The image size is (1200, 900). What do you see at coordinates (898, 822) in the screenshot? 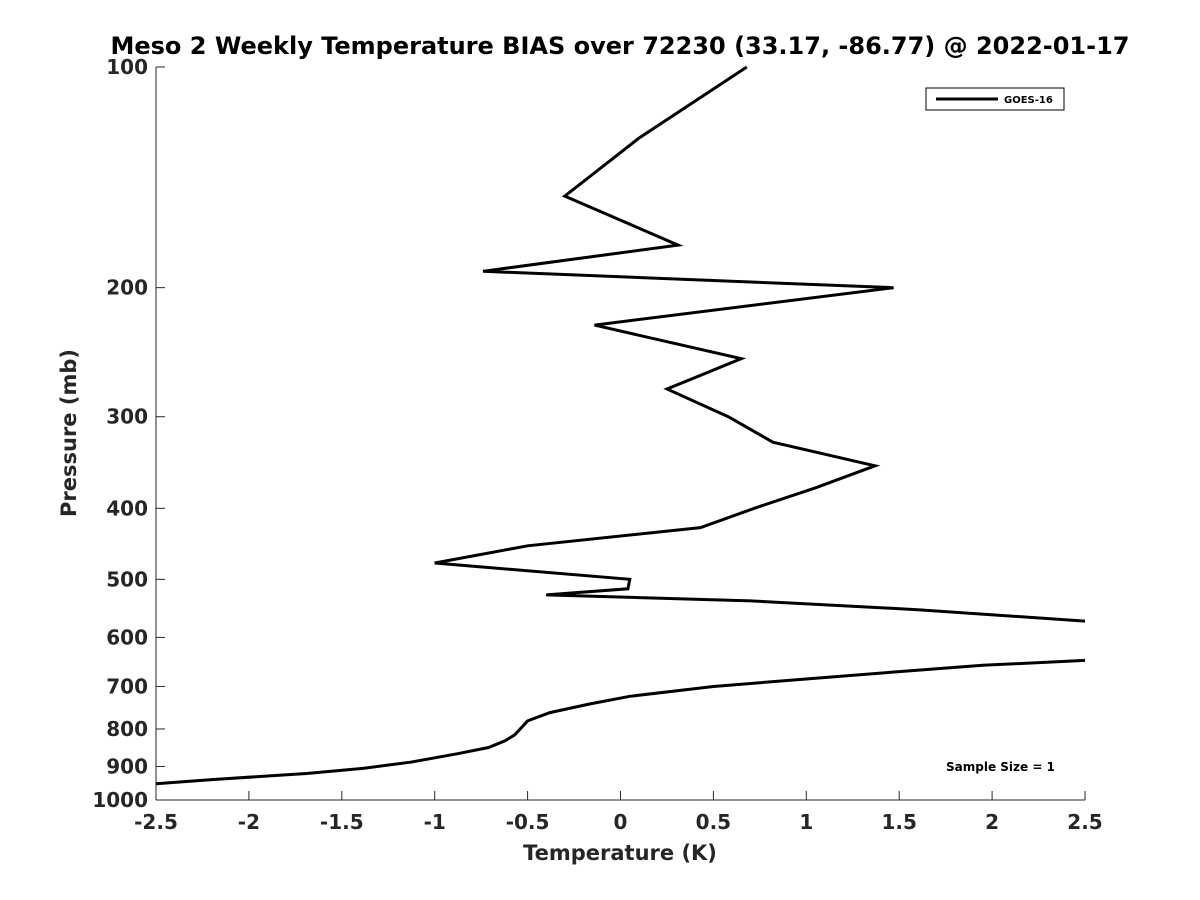
I see `x-tick-label: 1.5` at bounding box center [898, 822].